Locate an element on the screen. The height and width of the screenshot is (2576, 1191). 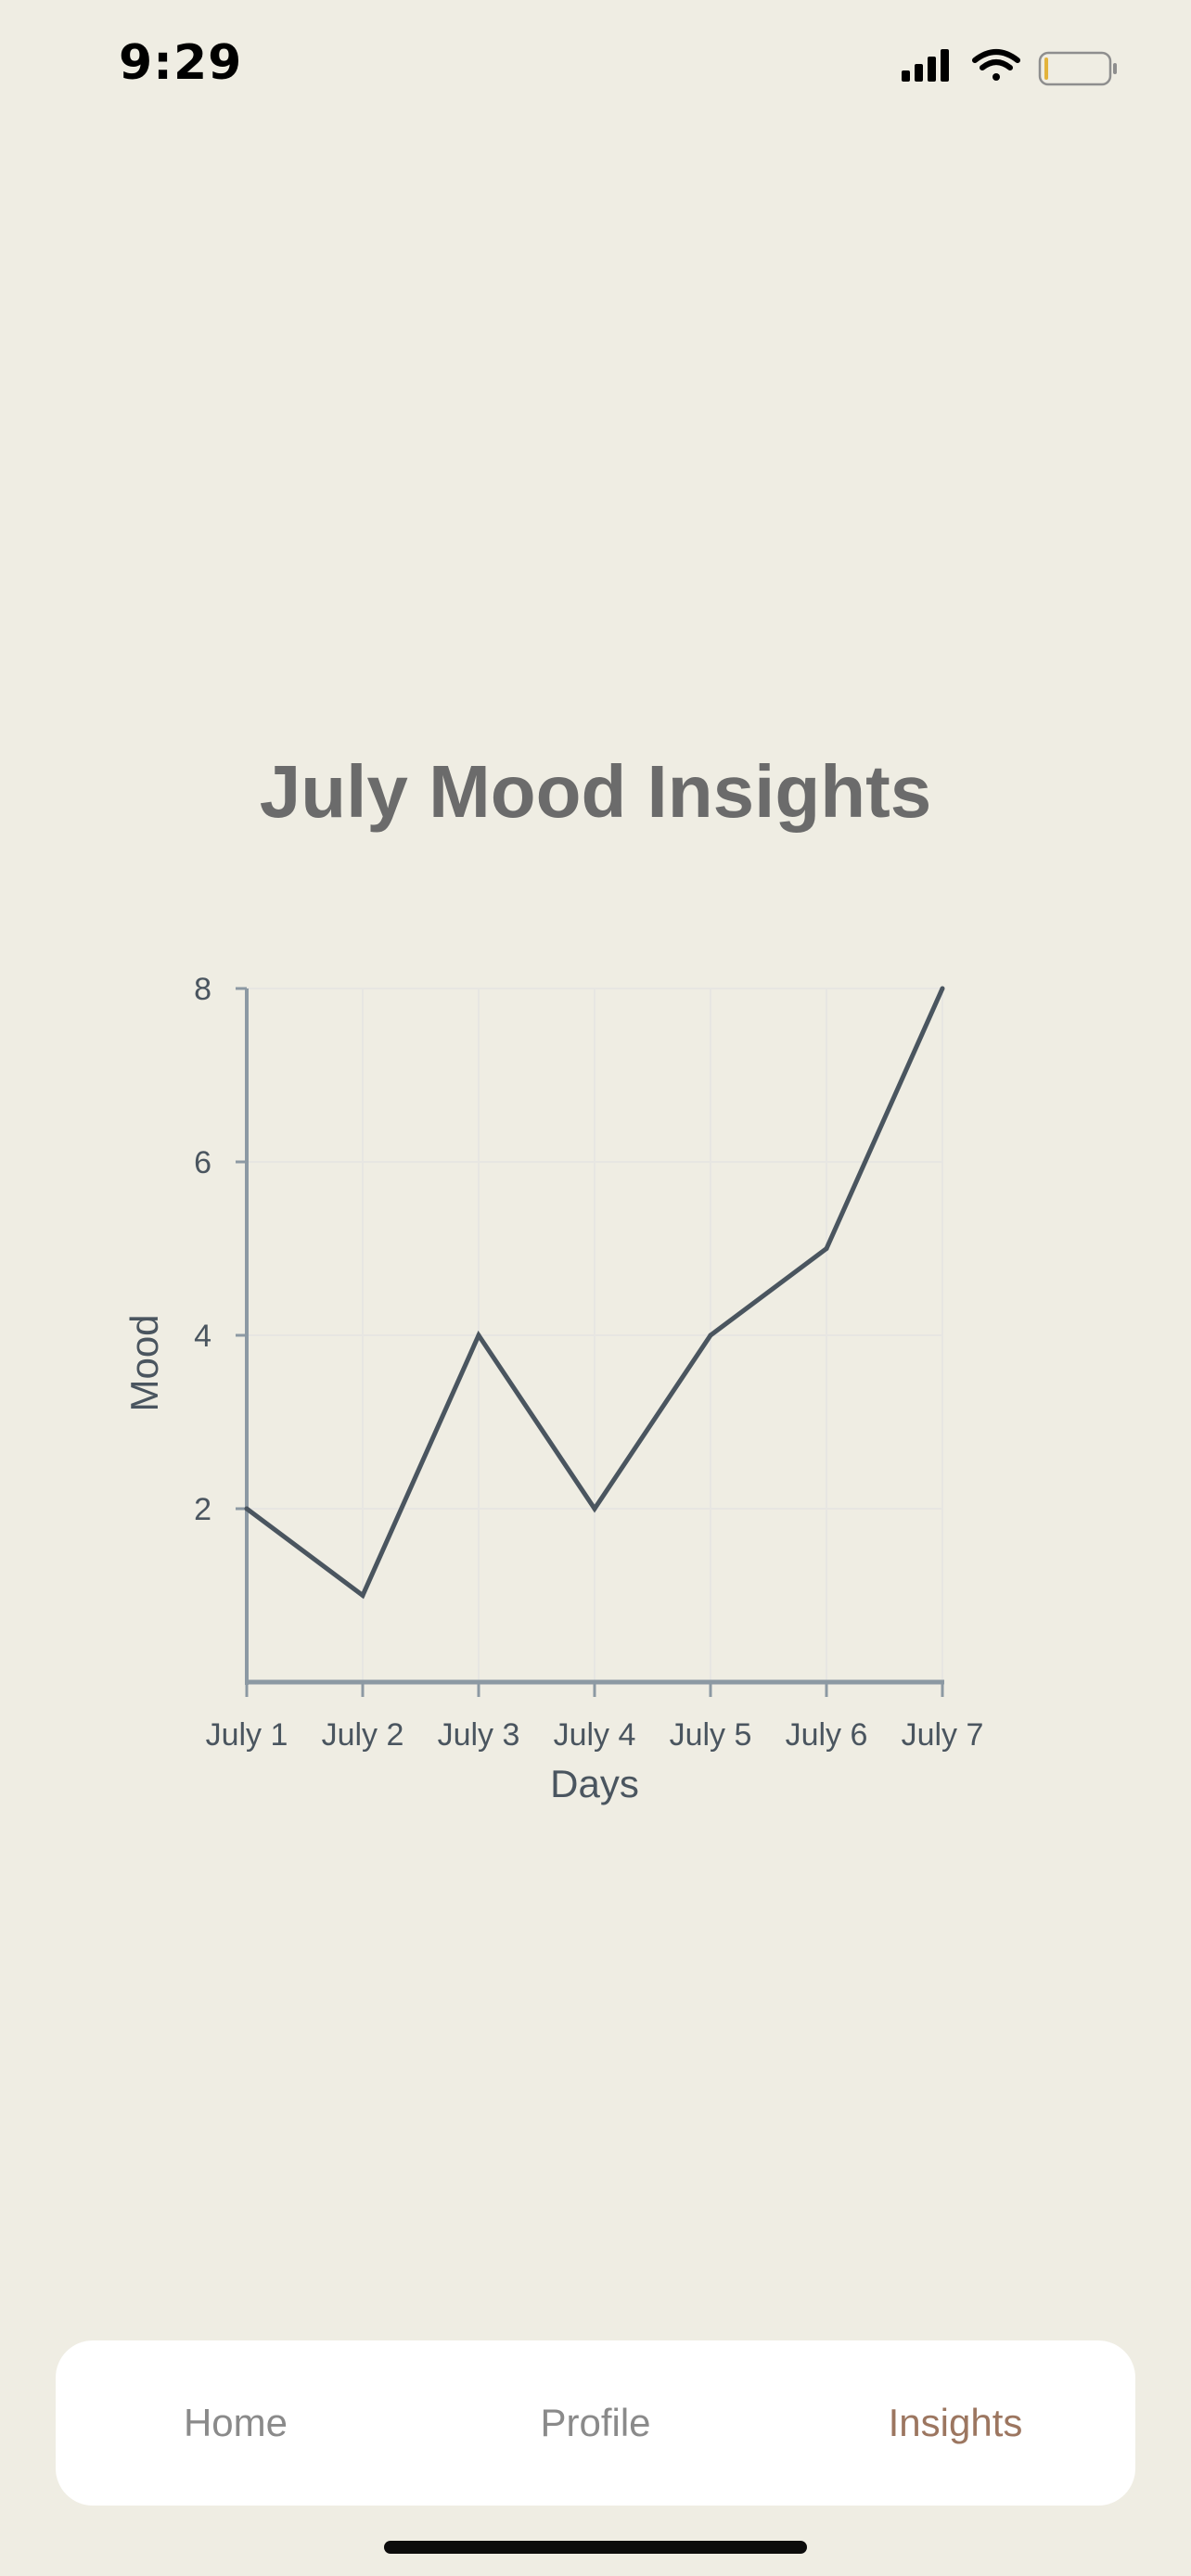
tab-insights: Insights is located at coordinates (955, 2422).